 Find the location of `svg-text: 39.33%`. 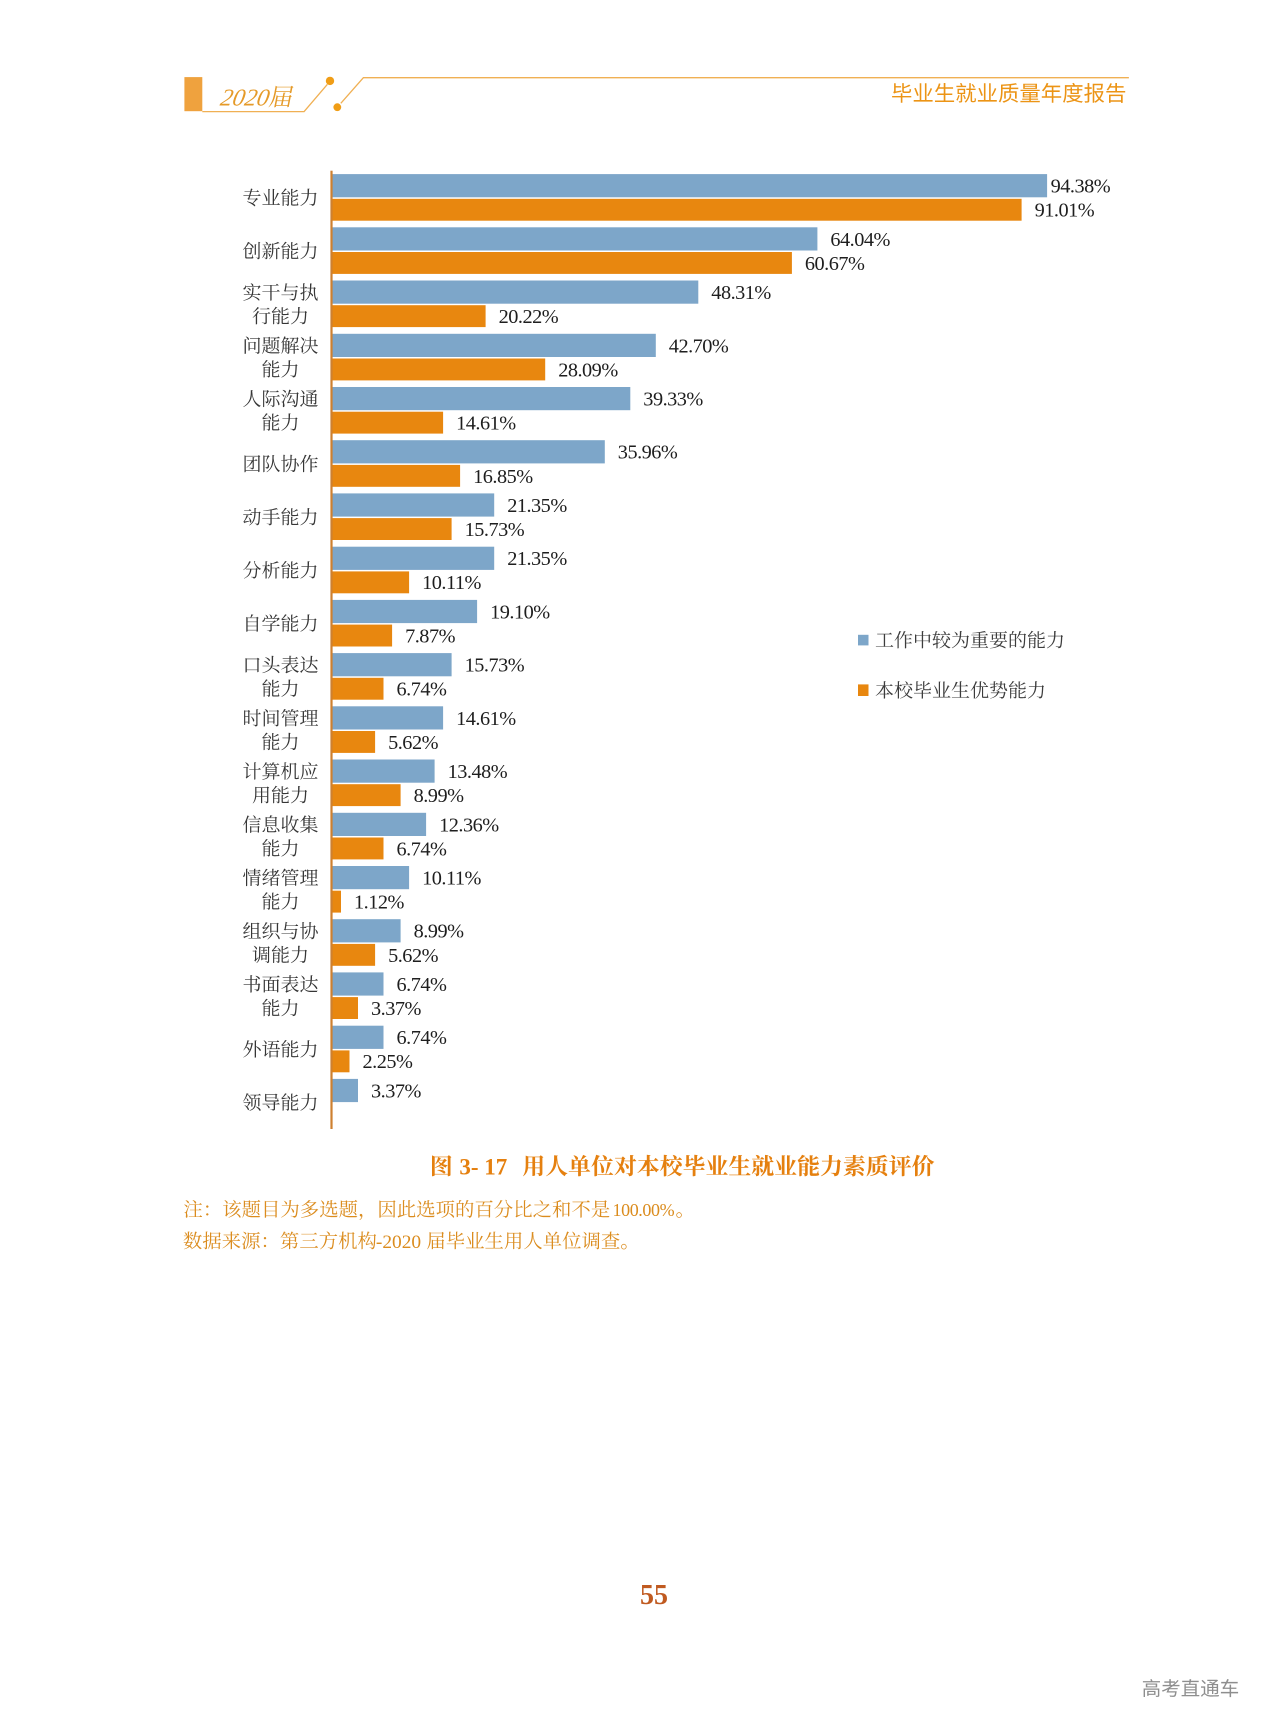

svg-text: 39.33% is located at coordinates (673, 400).